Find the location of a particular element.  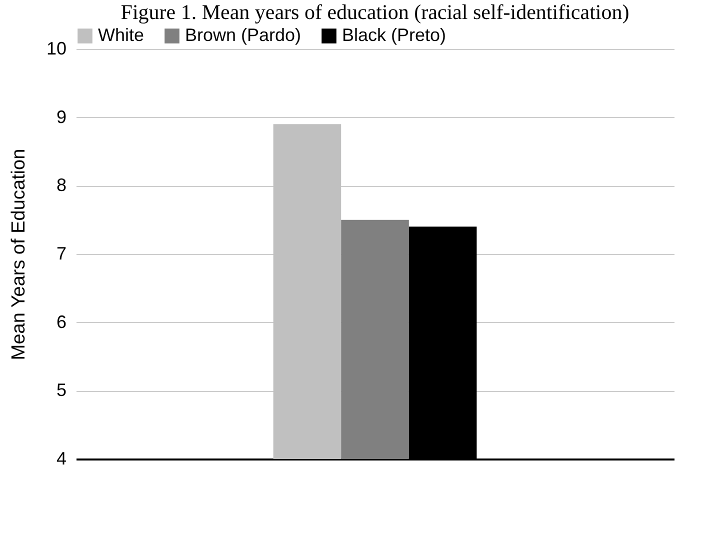

legend-label: White is located at coordinates (121, 35).